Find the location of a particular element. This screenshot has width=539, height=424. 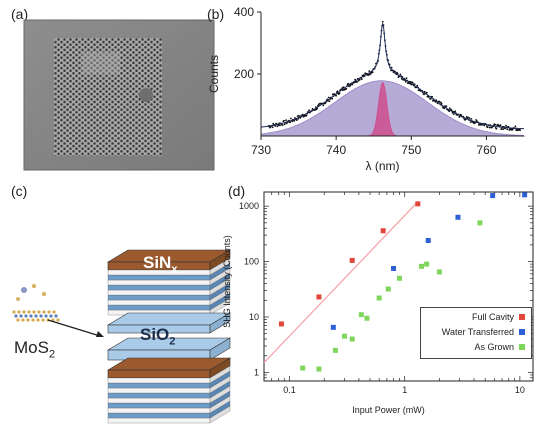

mos2-label: MoS2 is located at coordinates (35, 349).